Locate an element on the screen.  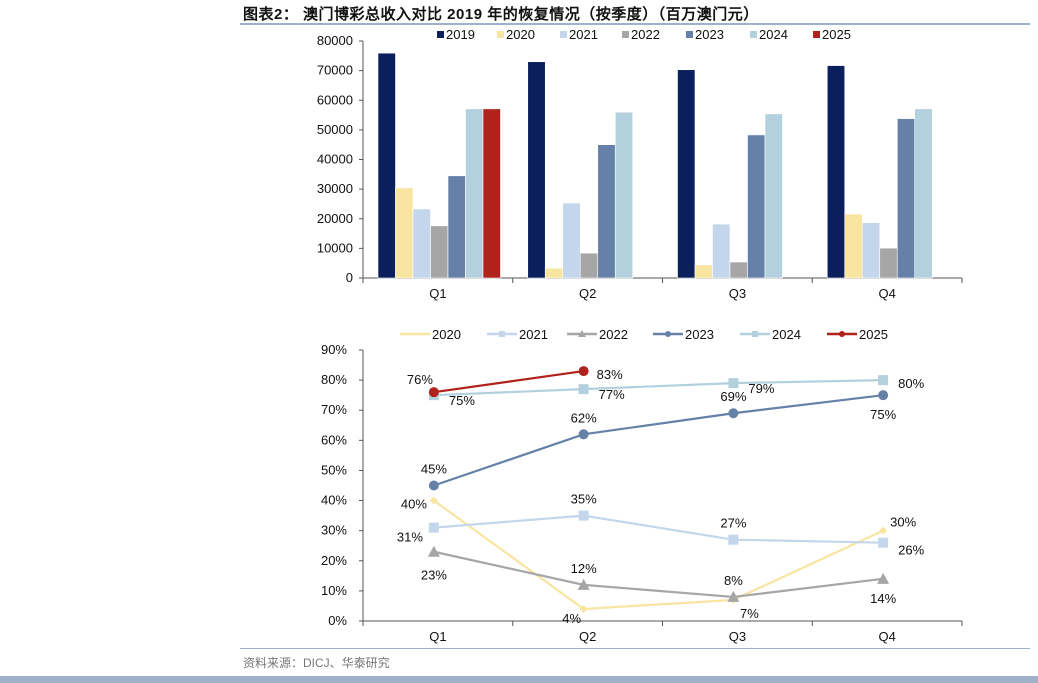
bar-2024-Q4 is located at coordinates (923, 193).